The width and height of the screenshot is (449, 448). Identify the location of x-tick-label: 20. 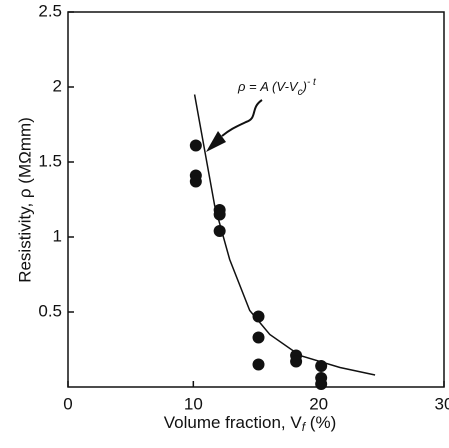
(318, 403).